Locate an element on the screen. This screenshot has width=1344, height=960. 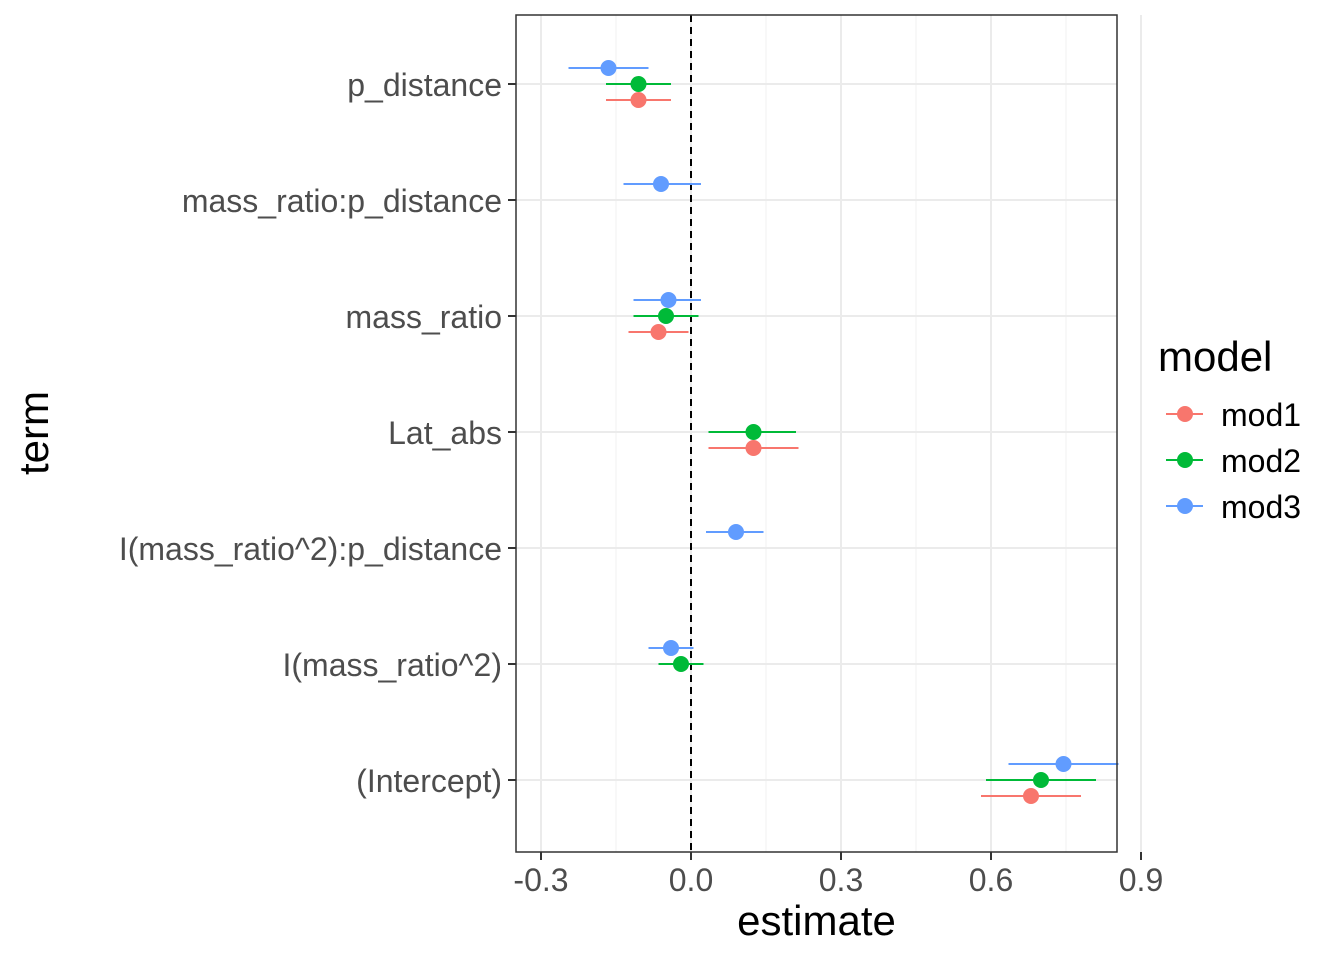
y-tick-label: mass_ratio is located at coordinates (424, 317).